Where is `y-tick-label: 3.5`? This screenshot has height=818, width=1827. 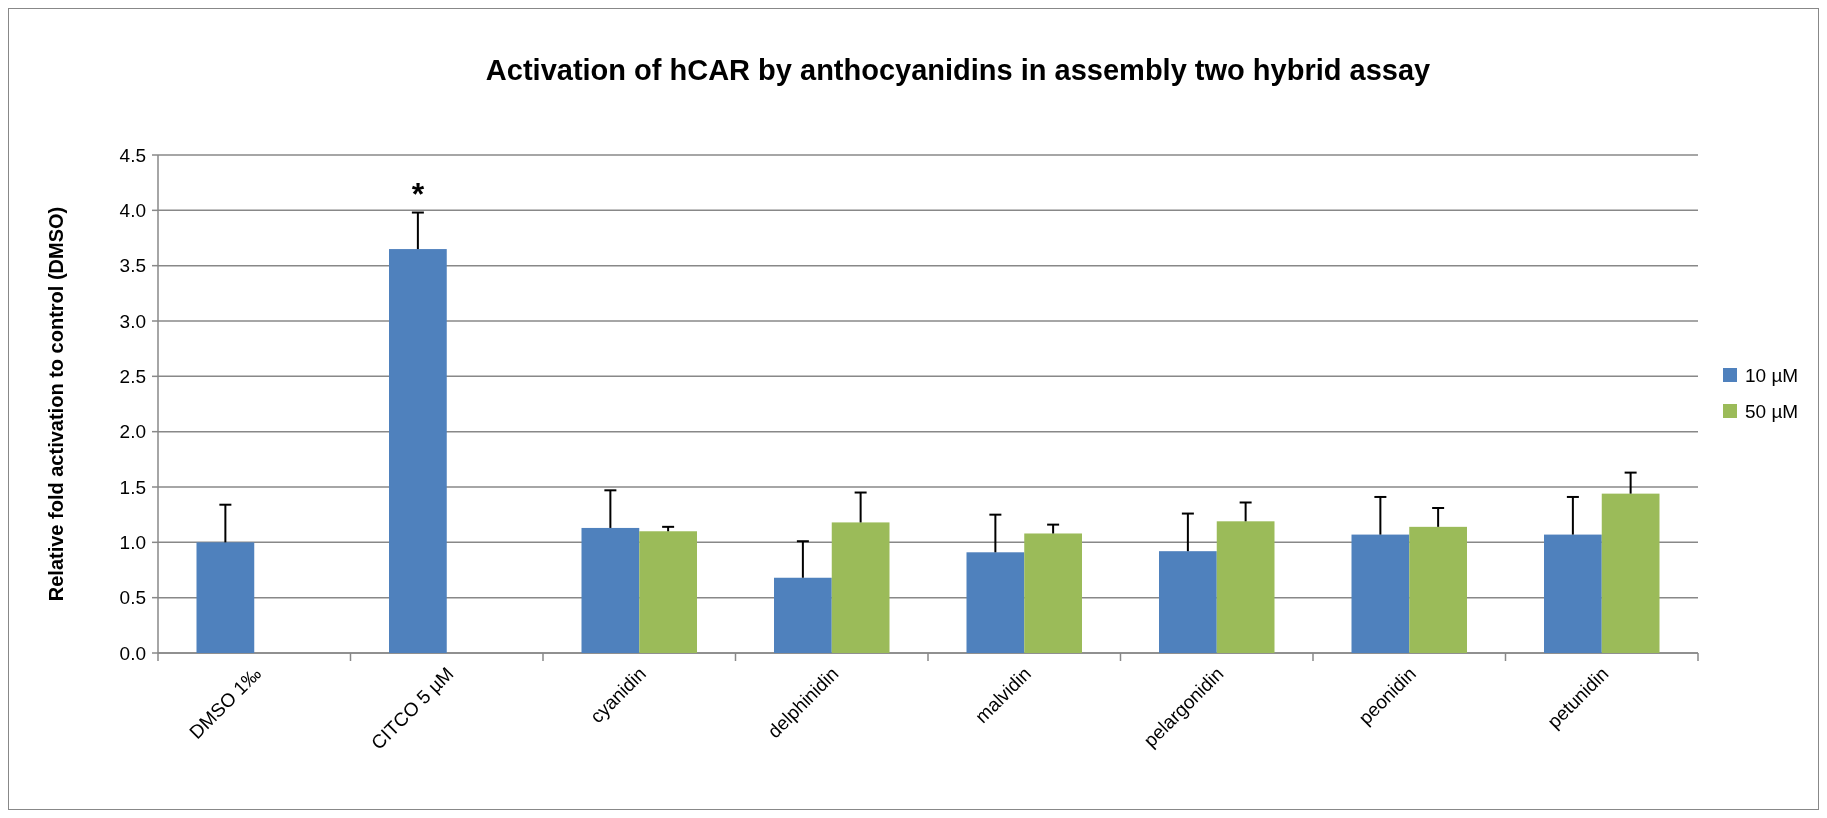
y-tick-label: 3.5 is located at coordinates (132, 266).